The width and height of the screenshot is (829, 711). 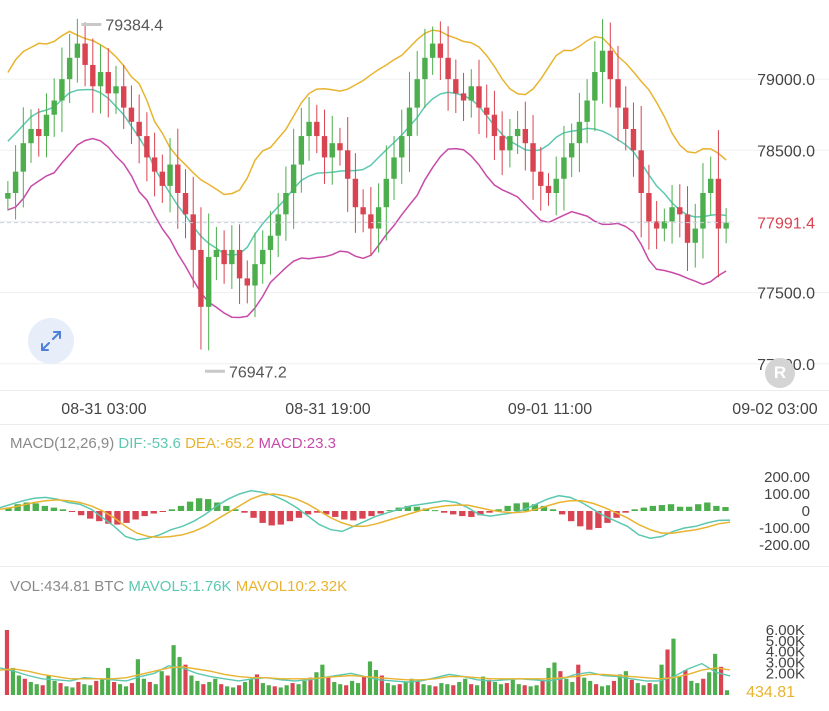 I want to click on expand-chart-button, so click(x=51, y=341).